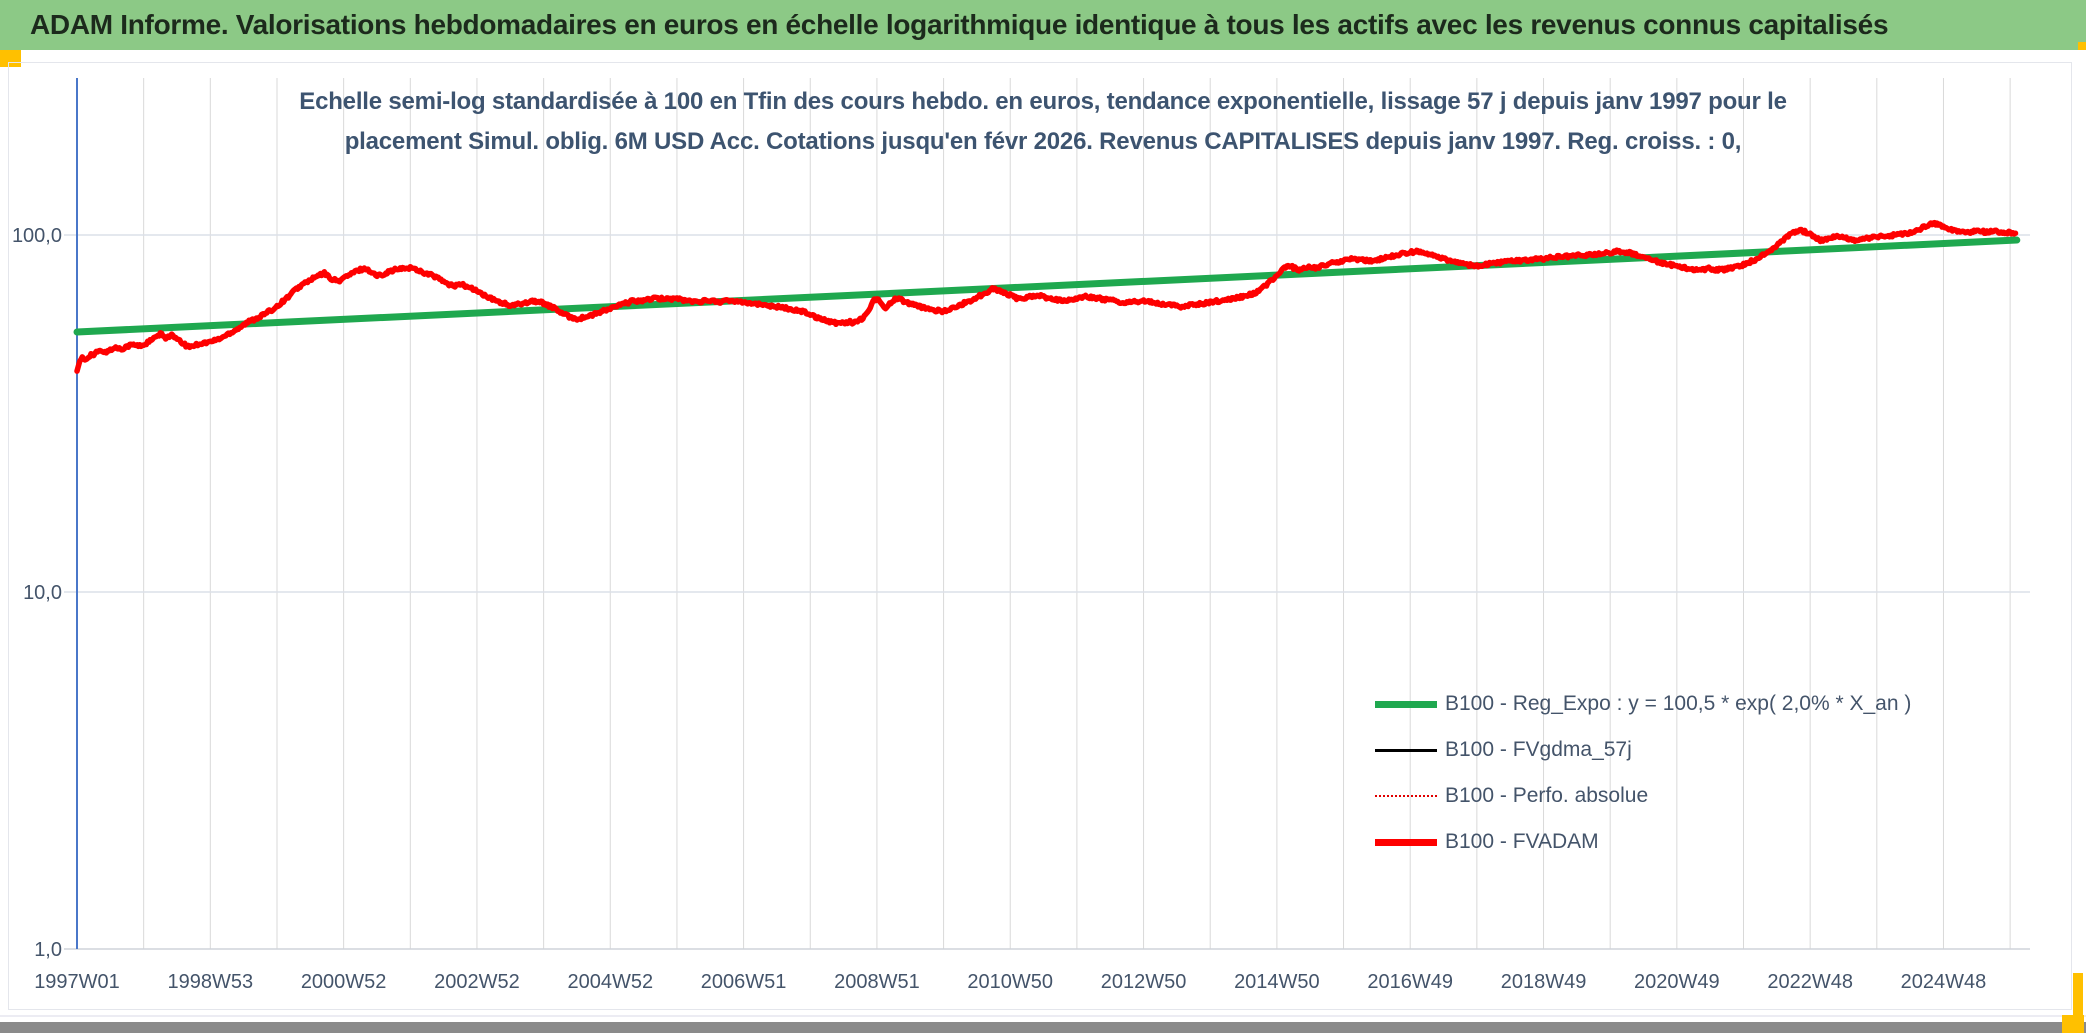 The height and width of the screenshot is (1033, 2086). Describe the element at coordinates (1406, 704) in the screenshot. I see `trend-line-swatch` at that location.